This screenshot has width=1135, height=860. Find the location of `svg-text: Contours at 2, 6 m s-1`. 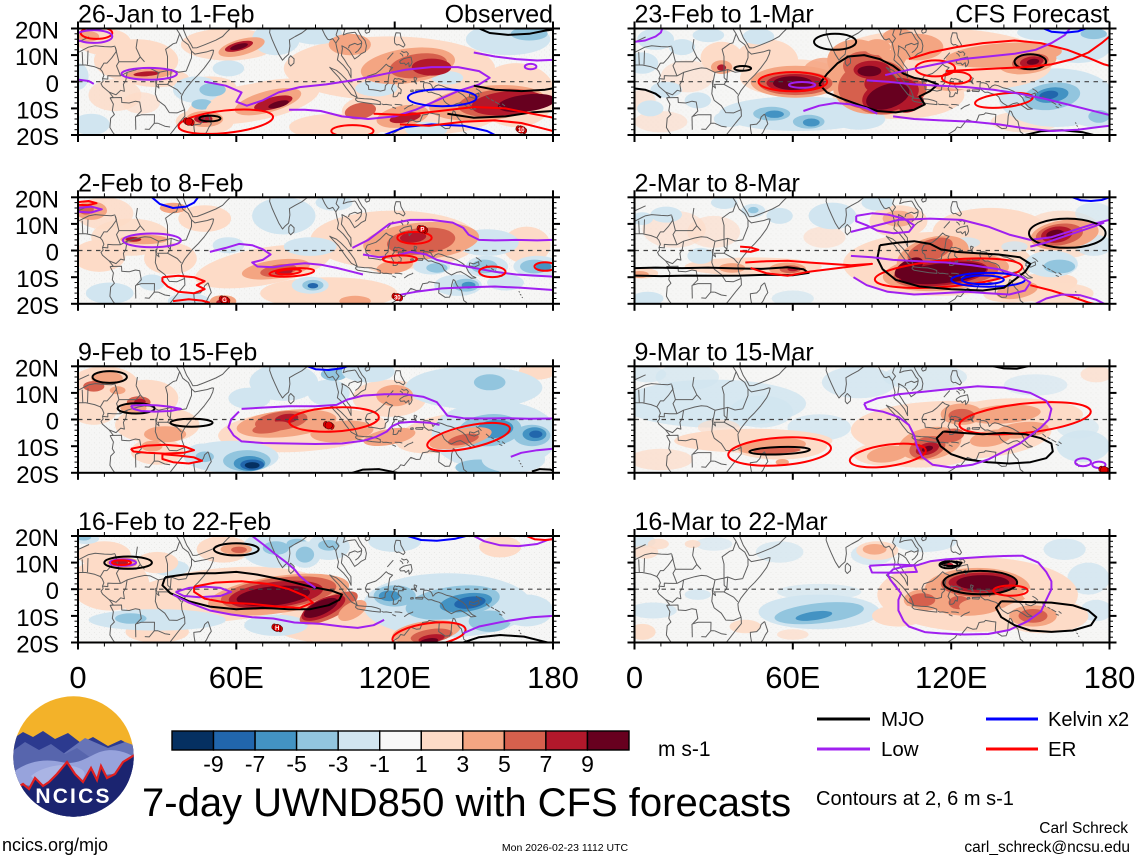

svg-text: Contours at 2, 6 m s-1 is located at coordinates (915, 799).